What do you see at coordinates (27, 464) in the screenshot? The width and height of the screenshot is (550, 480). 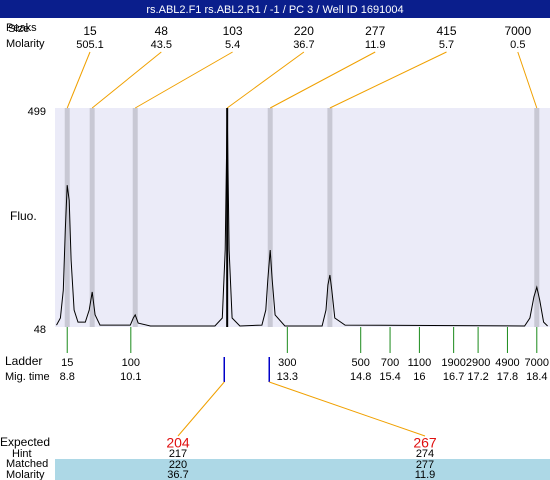 I see `row-label: Matched` at bounding box center [27, 464].